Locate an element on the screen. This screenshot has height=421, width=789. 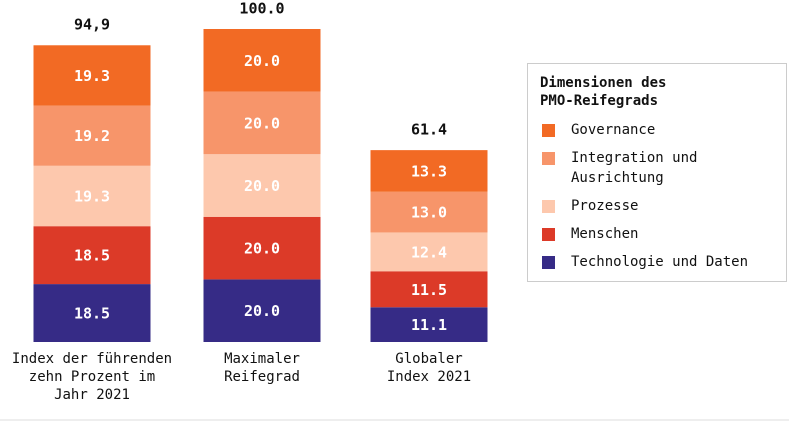
legend-label: Menschen is located at coordinates (605, 234).